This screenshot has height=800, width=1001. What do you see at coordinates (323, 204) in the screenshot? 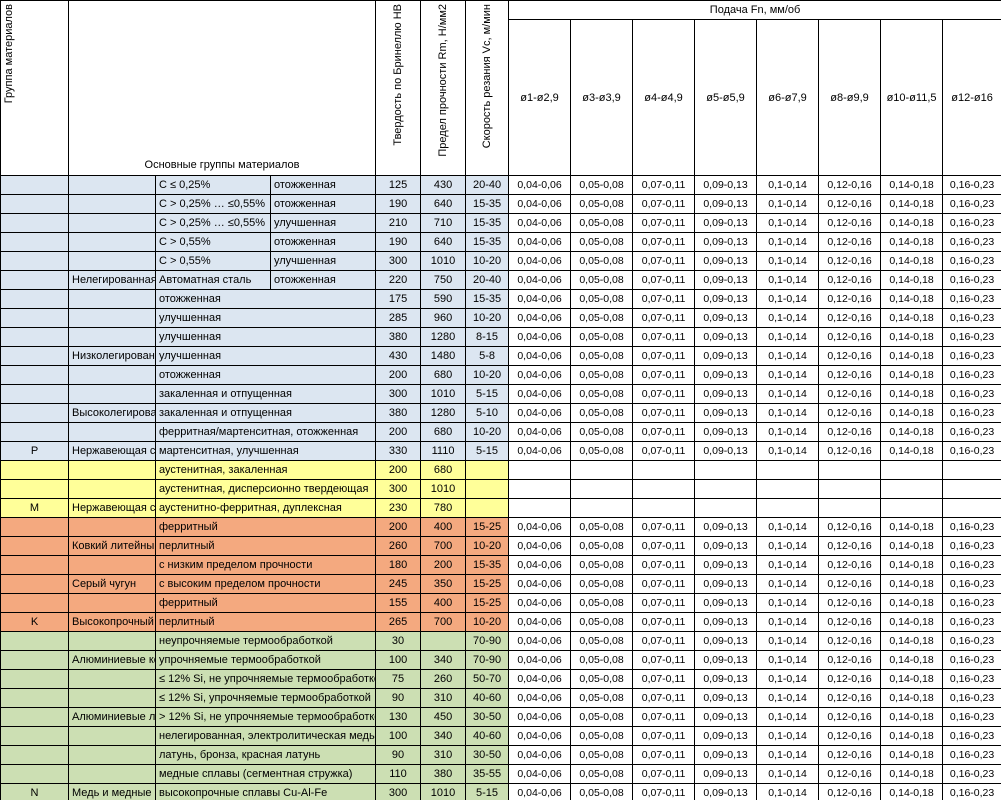
I see `cell-condition: отожженная` at bounding box center [323, 204].